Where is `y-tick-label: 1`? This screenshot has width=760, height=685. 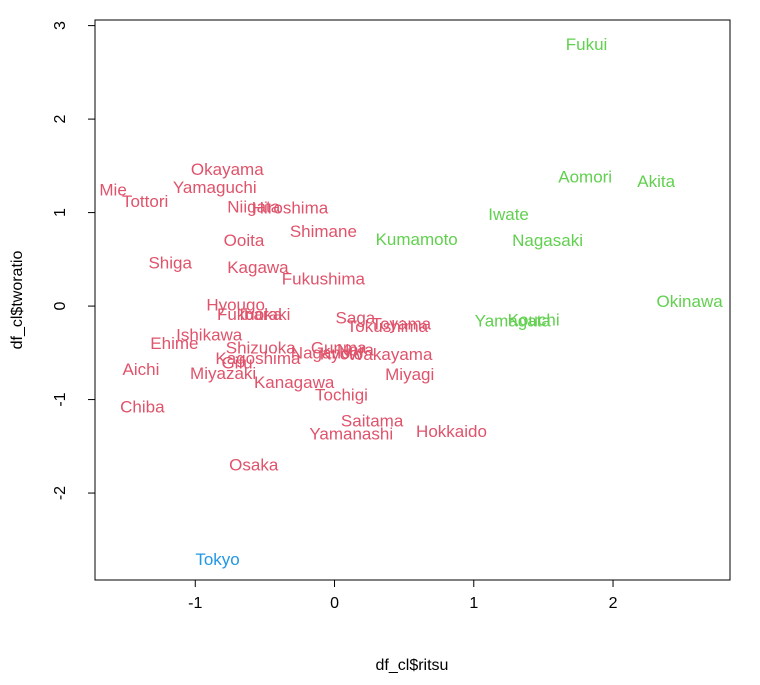 y-tick-label: 1 is located at coordinates (60, 212).